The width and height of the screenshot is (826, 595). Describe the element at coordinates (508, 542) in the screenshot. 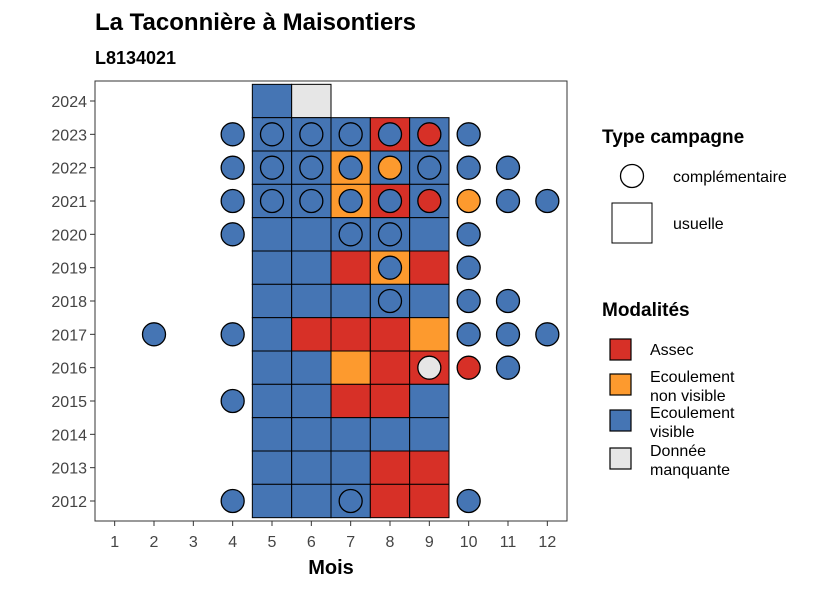

I see `x-tick-label: 11` at that location.